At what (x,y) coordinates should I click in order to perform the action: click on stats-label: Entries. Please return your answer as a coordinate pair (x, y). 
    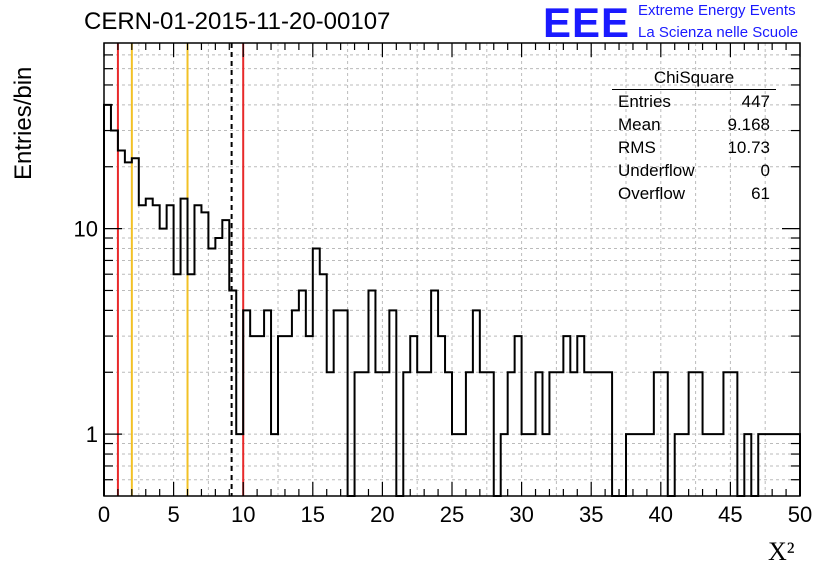
    Looking at the image, I should click on (644, 101).